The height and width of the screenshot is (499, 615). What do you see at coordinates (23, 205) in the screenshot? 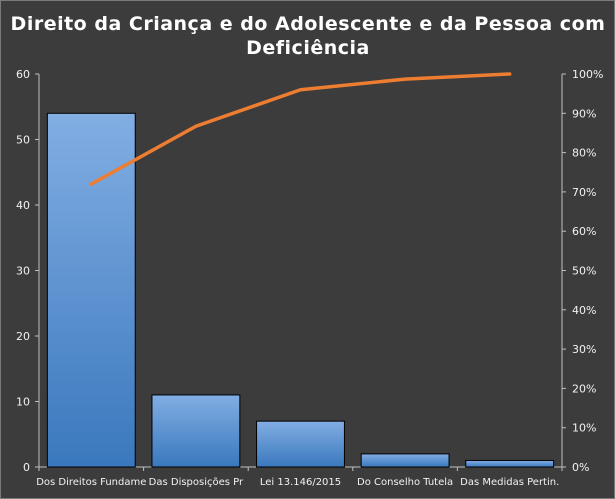
I see `left-tick-label: 40` at bounding box center [23, 205].